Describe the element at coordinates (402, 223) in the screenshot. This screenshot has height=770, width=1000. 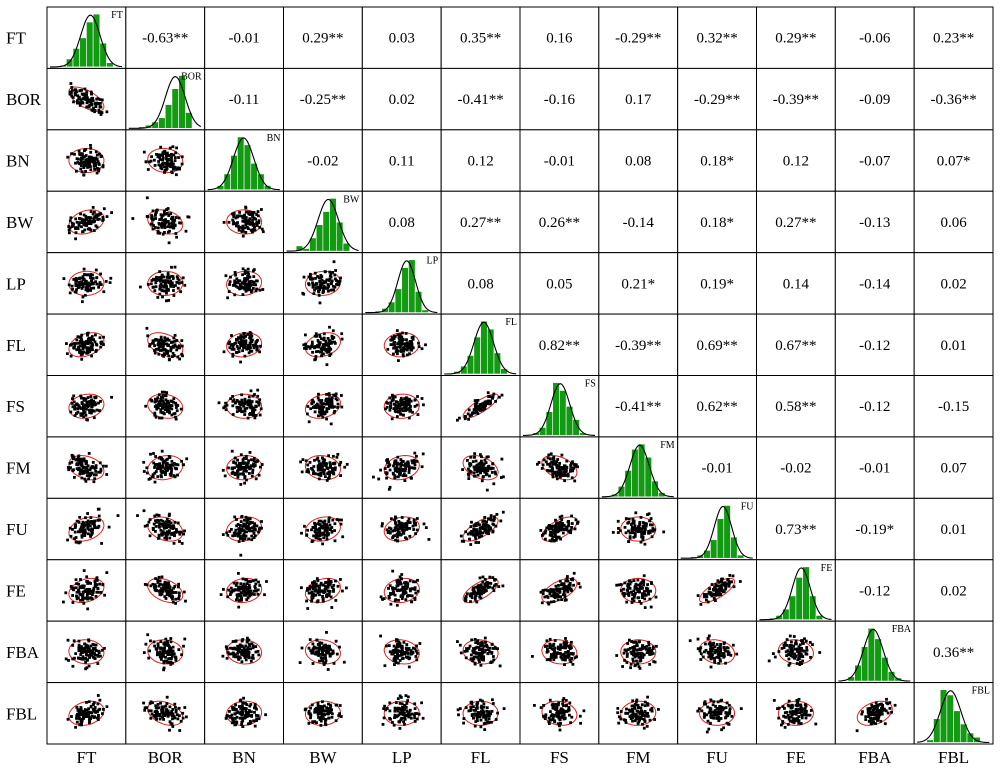
I see `corr-BW-LP: 0.08` at that location.